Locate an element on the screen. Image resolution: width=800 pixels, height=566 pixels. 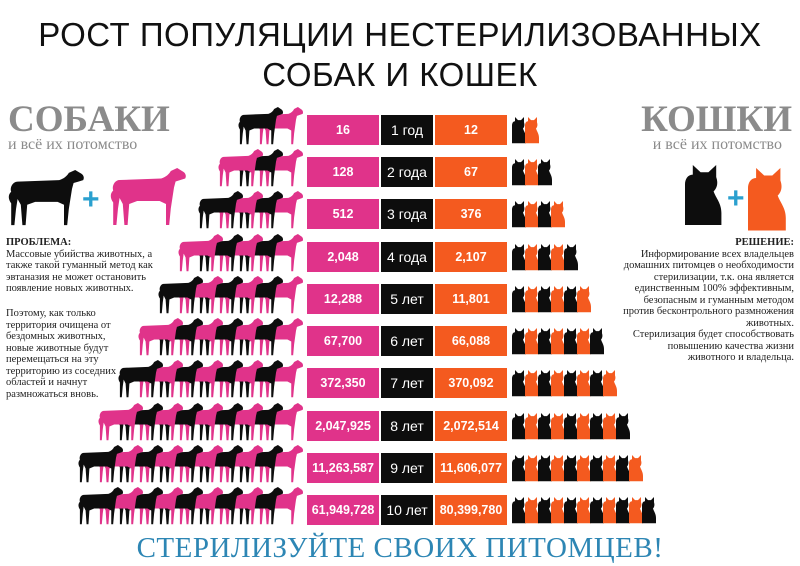
year-label-cell: 7 лет is located at coordinates (407, 383).